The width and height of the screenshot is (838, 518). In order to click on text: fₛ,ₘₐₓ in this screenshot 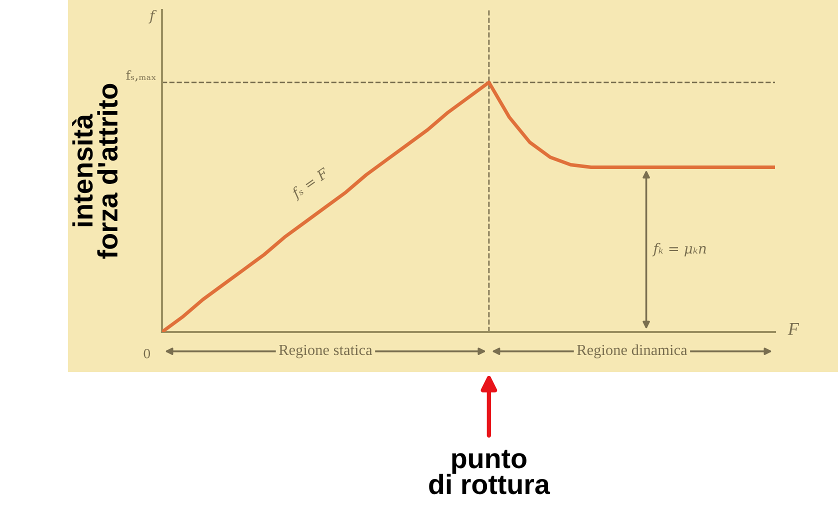, I will do `click(141, 76)`.